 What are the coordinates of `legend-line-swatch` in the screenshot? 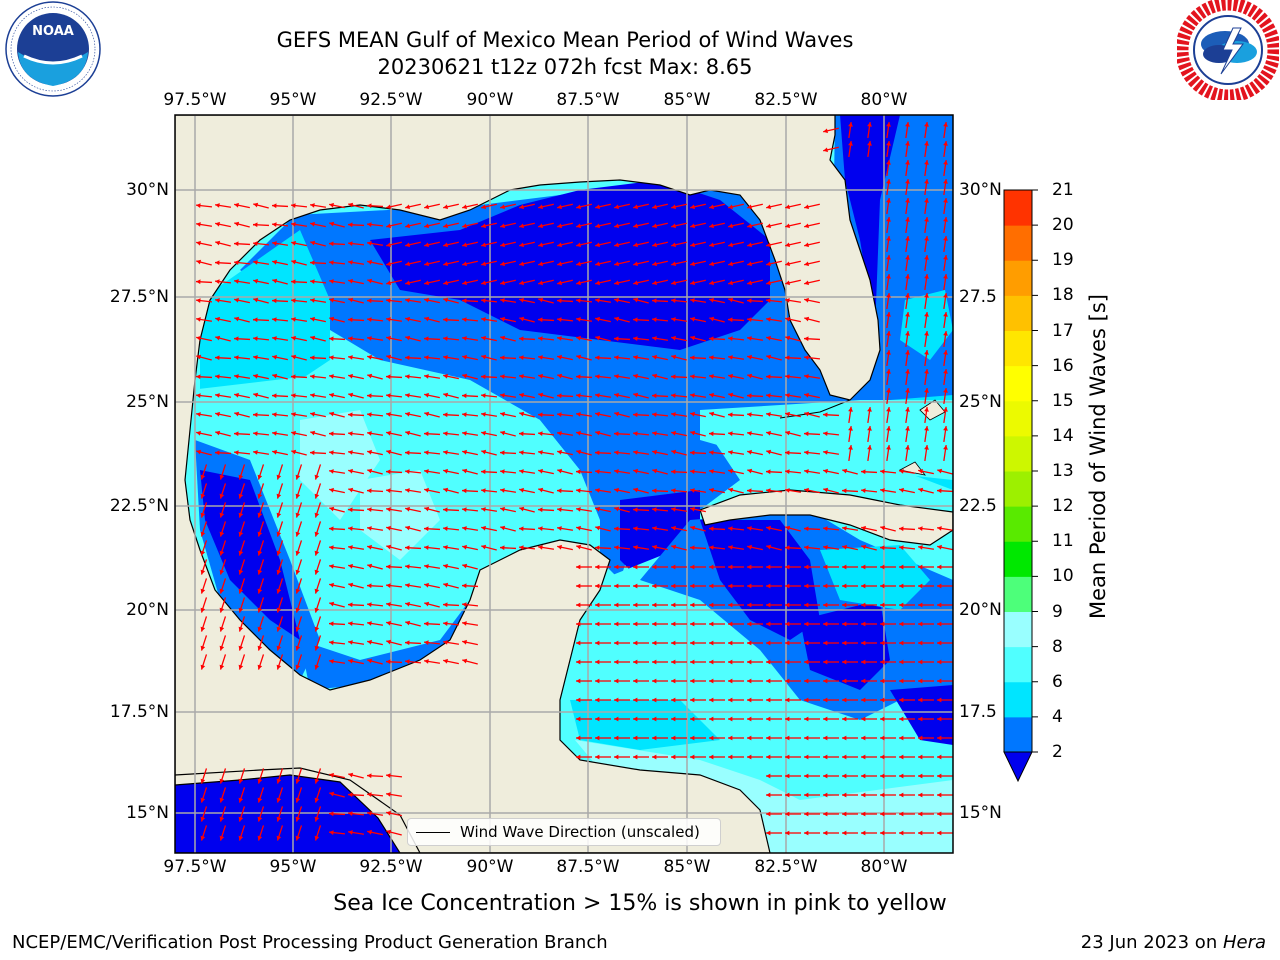 It's located at (433, 832).